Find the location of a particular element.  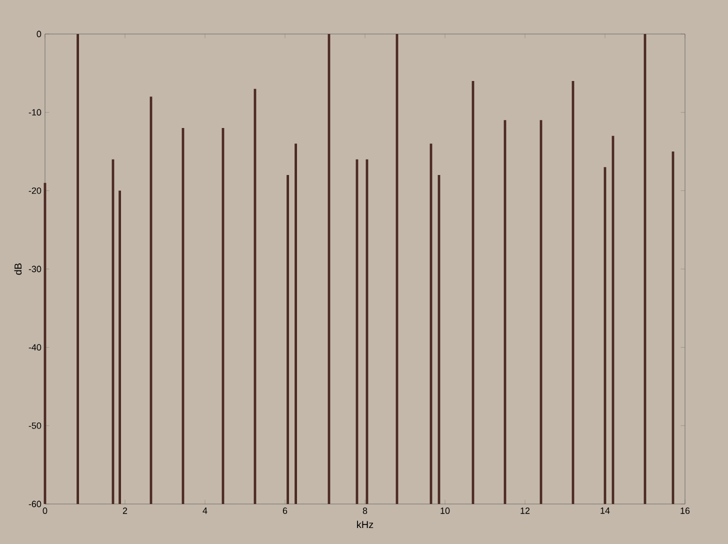

x-tick-label: 14 is located at coordinates (605, 511).